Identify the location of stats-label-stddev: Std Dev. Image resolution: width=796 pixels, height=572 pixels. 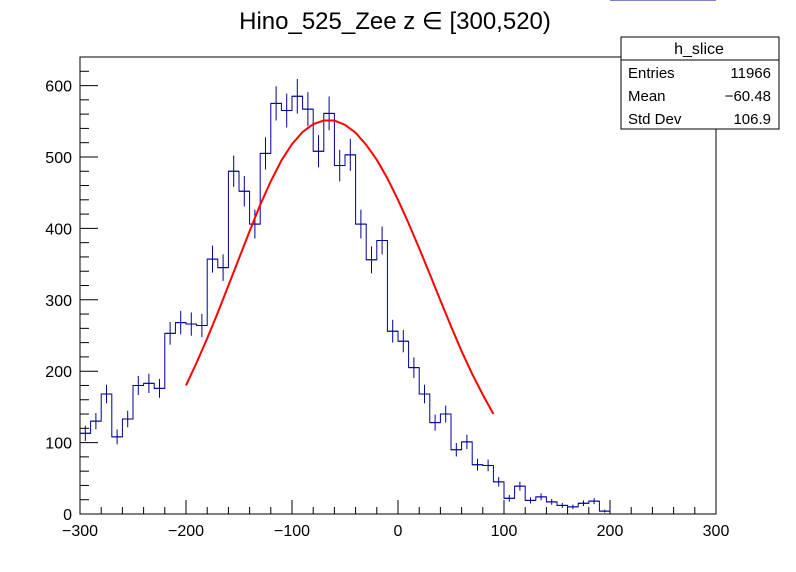
(655, 119).